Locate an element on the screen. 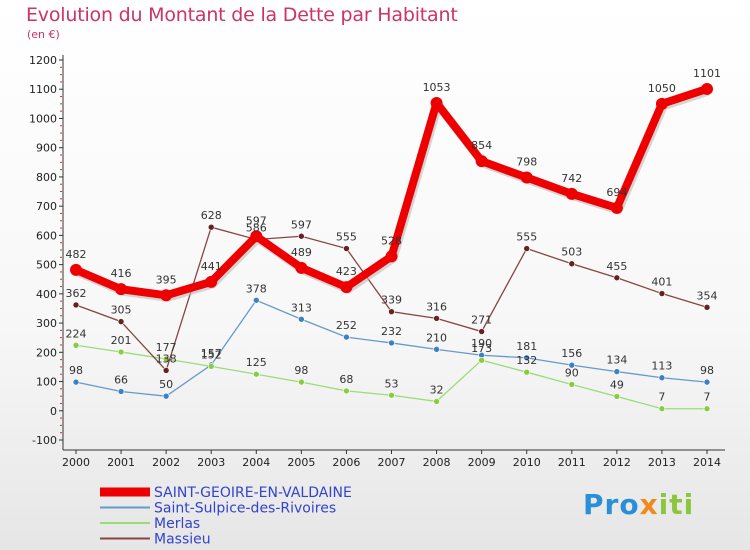 The image size is (750, 550). data-label: 455 is located at coordinates (616, 266).